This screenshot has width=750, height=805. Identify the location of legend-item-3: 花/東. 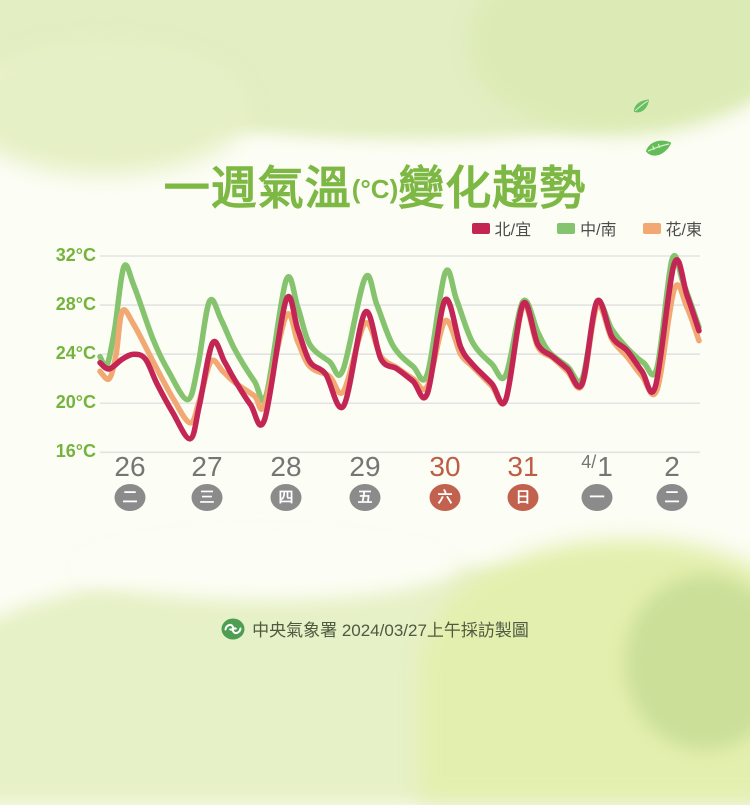
(672, 228).